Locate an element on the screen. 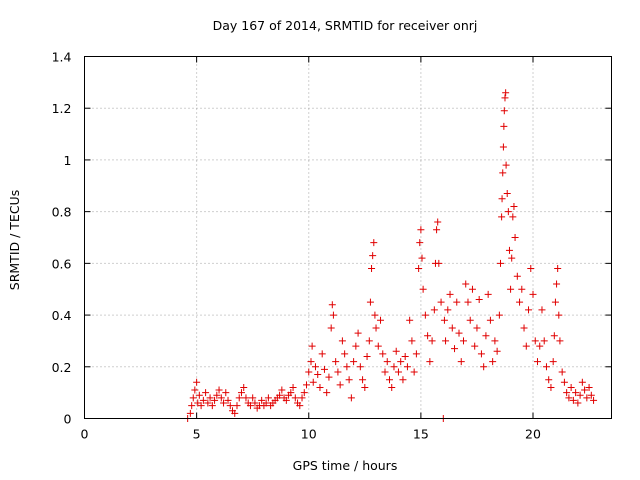 The width and height of the screenshot is (640, 480). y-tick-label: 1.4 is located at coordinates (62, 57).